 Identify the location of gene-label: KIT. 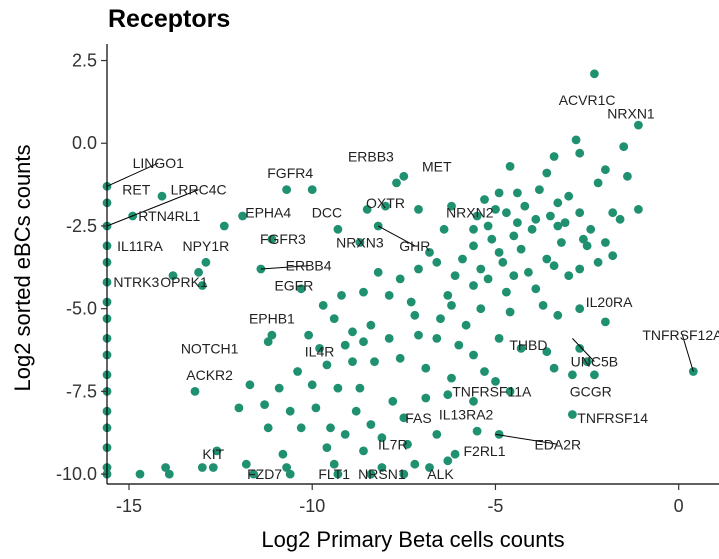
(213, 454).